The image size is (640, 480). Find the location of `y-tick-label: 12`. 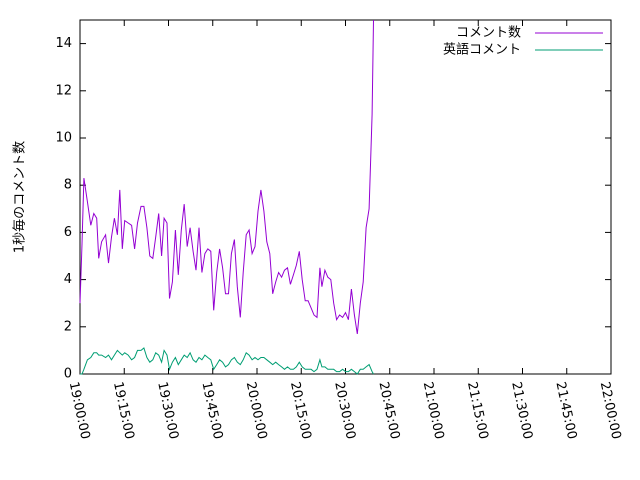

y-tick-label: 12 is located at coordinates (63, 90).